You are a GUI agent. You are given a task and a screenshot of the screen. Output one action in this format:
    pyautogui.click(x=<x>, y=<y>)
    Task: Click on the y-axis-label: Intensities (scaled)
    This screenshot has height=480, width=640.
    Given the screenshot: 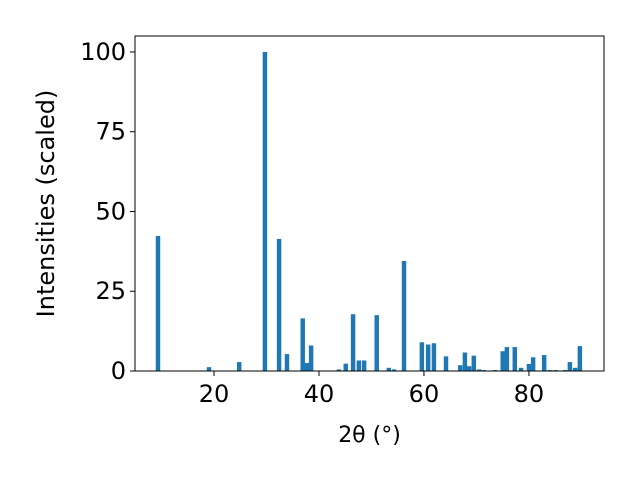 What is the action you would take?
    pyautogui.click(x=46, y=204)
    